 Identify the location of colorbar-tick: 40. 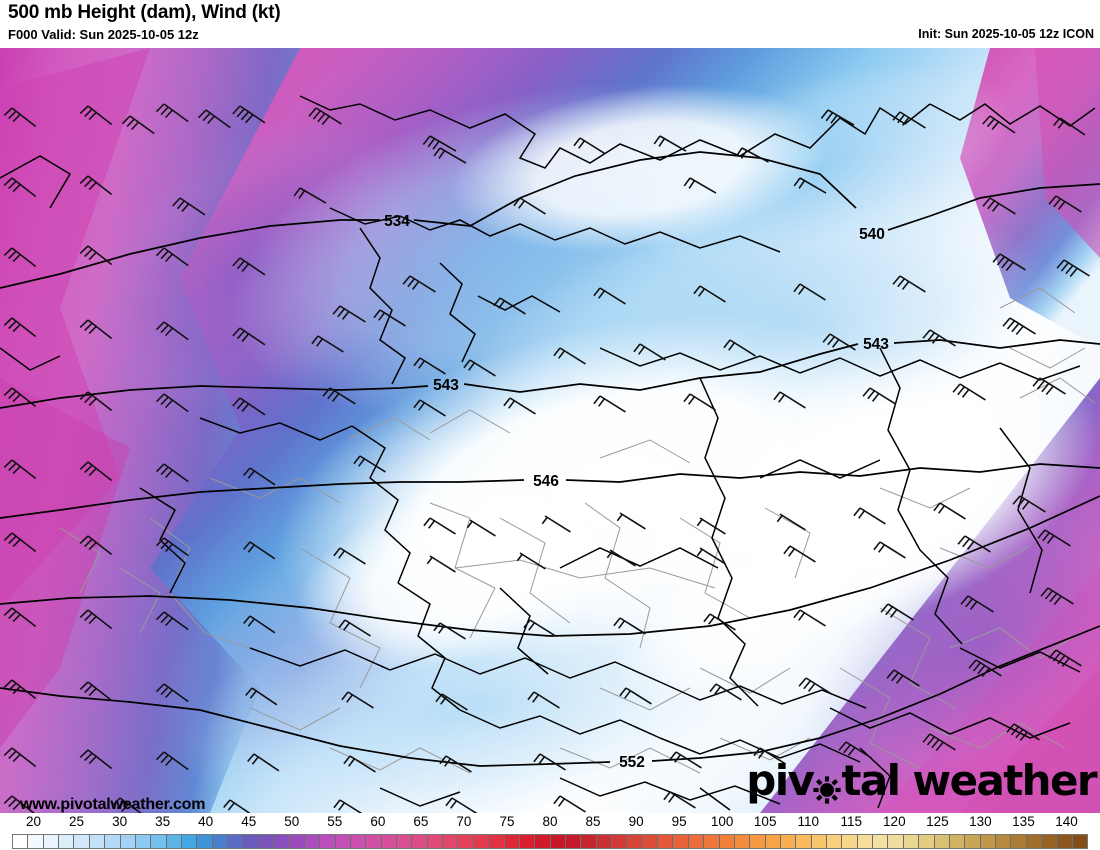
(206, 821).